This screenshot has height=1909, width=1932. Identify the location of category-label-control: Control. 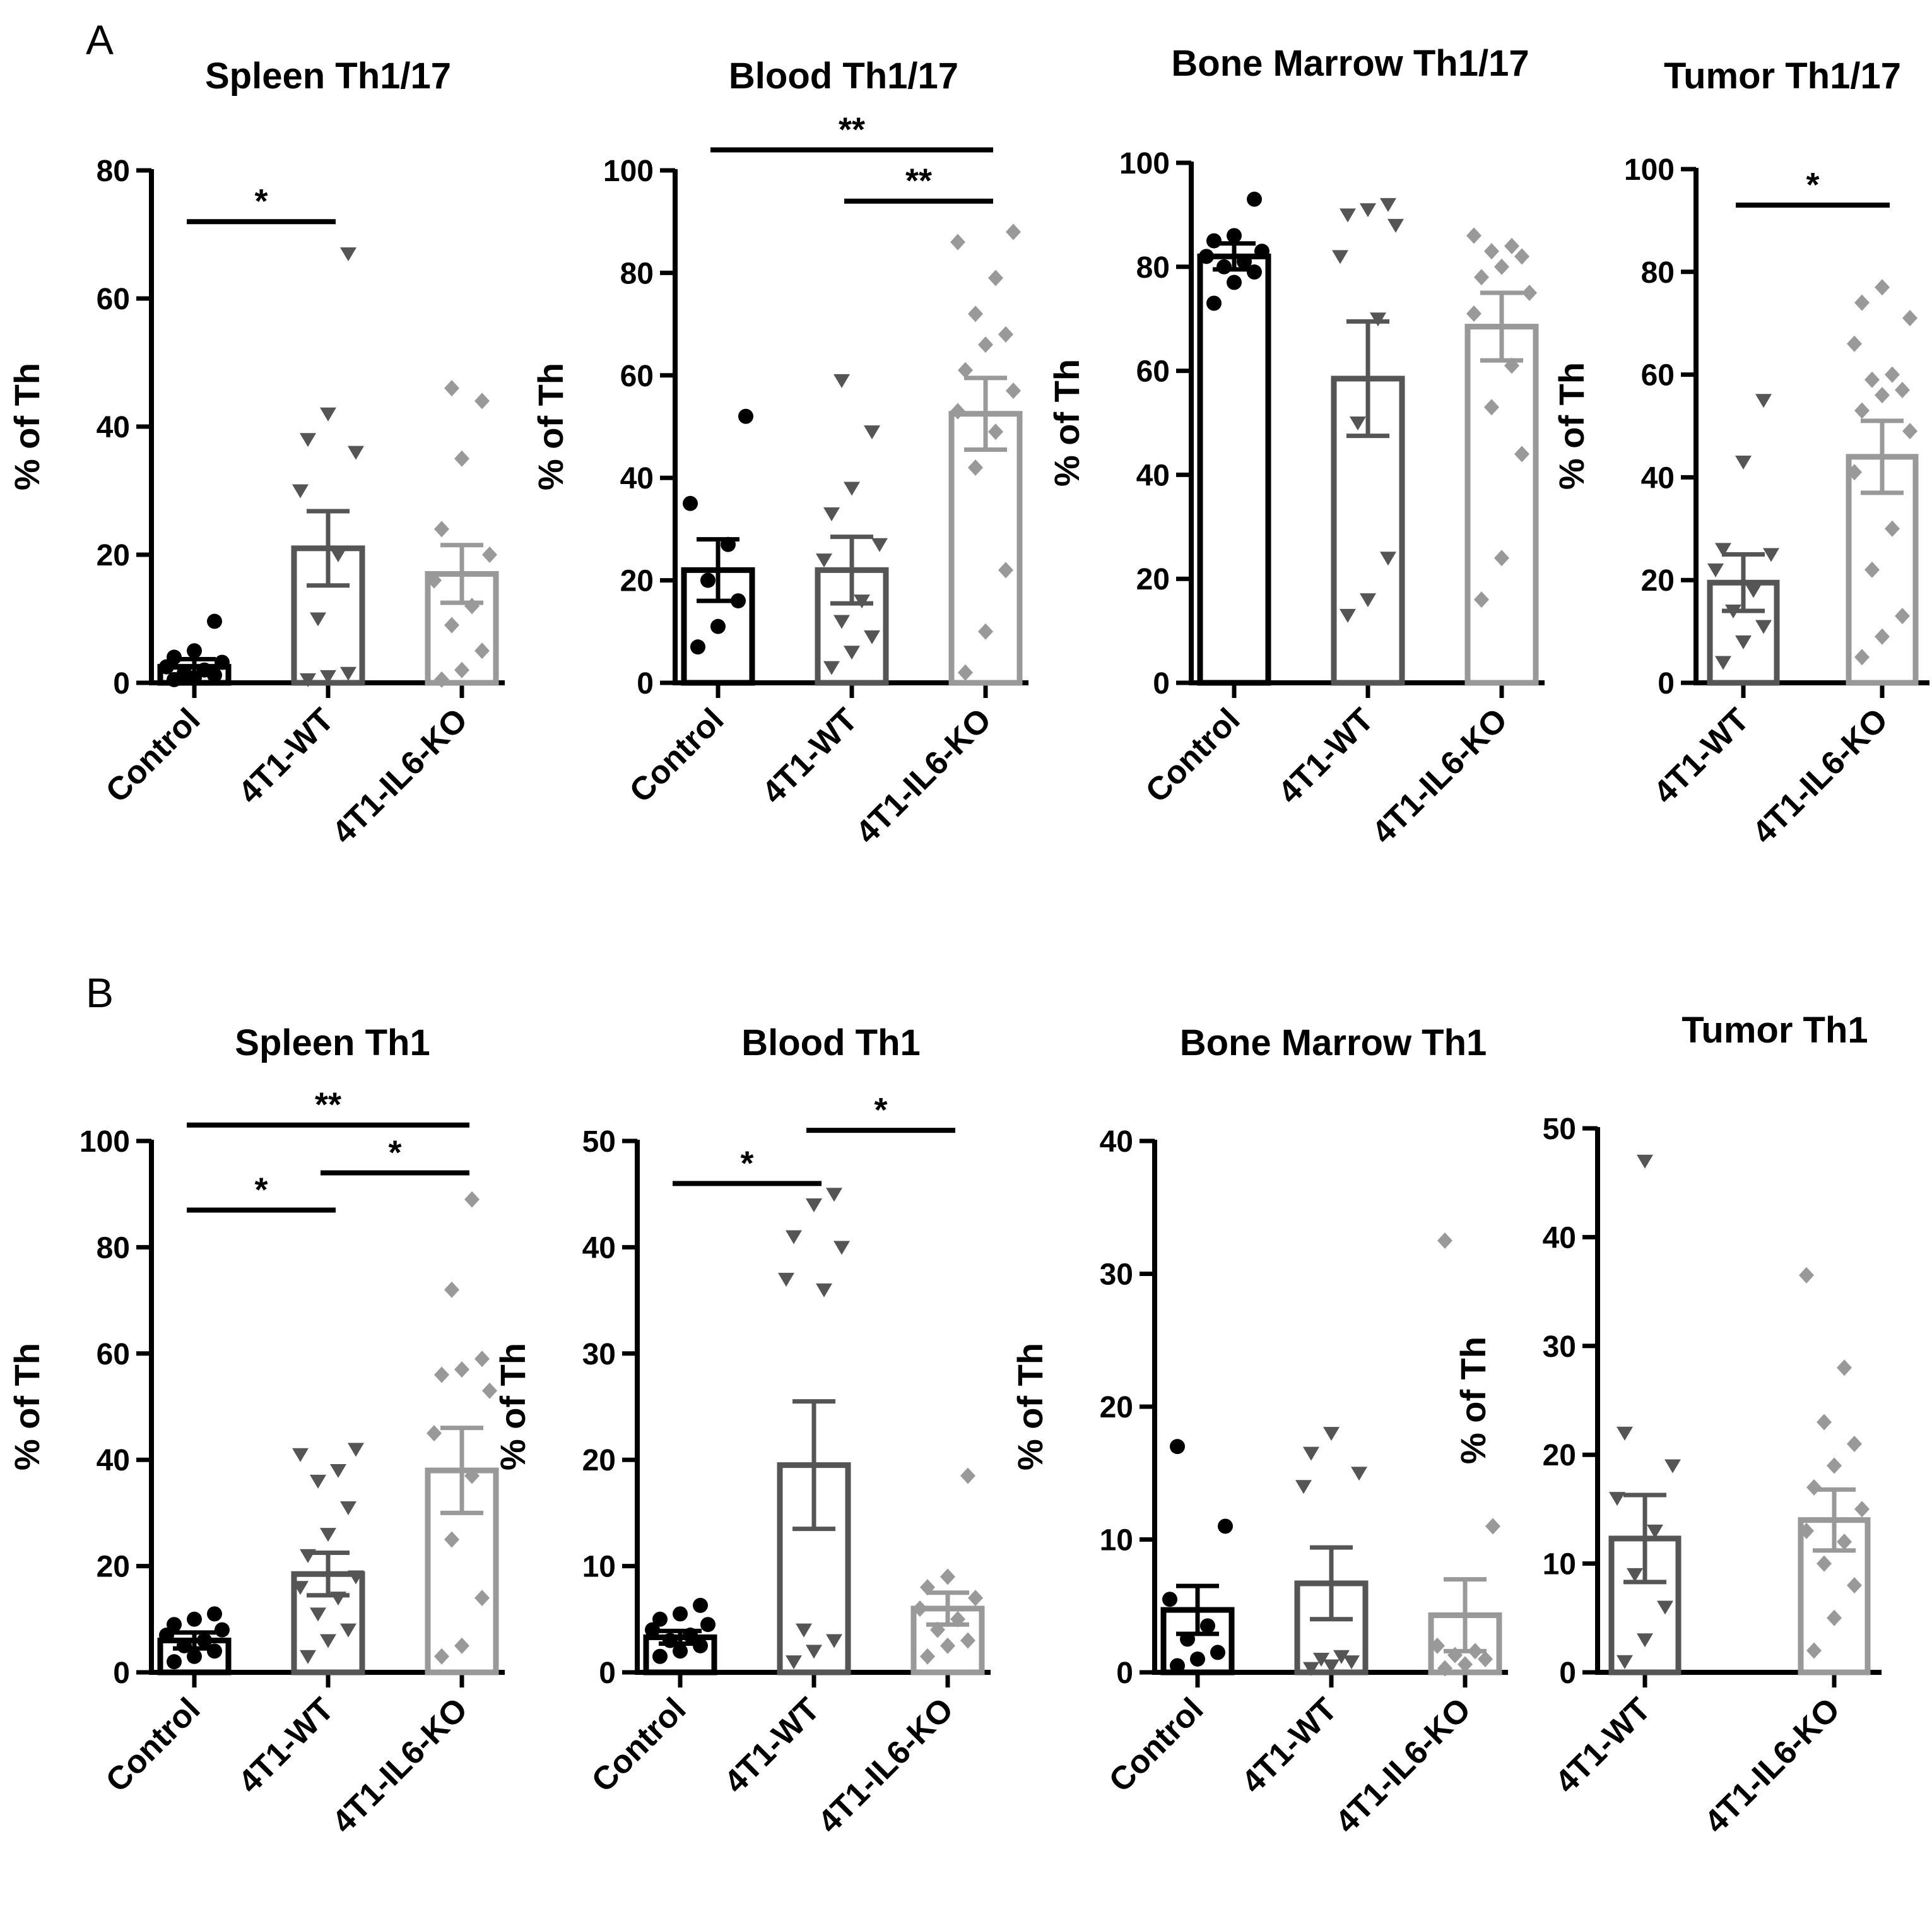
(677, 755).